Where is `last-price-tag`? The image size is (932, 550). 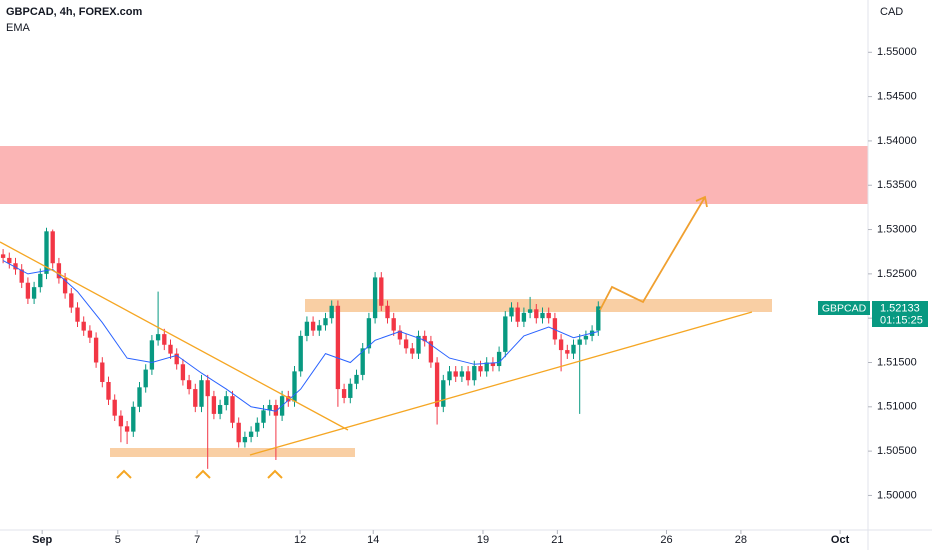 last-price-tag is located at coordinates (900, 314).